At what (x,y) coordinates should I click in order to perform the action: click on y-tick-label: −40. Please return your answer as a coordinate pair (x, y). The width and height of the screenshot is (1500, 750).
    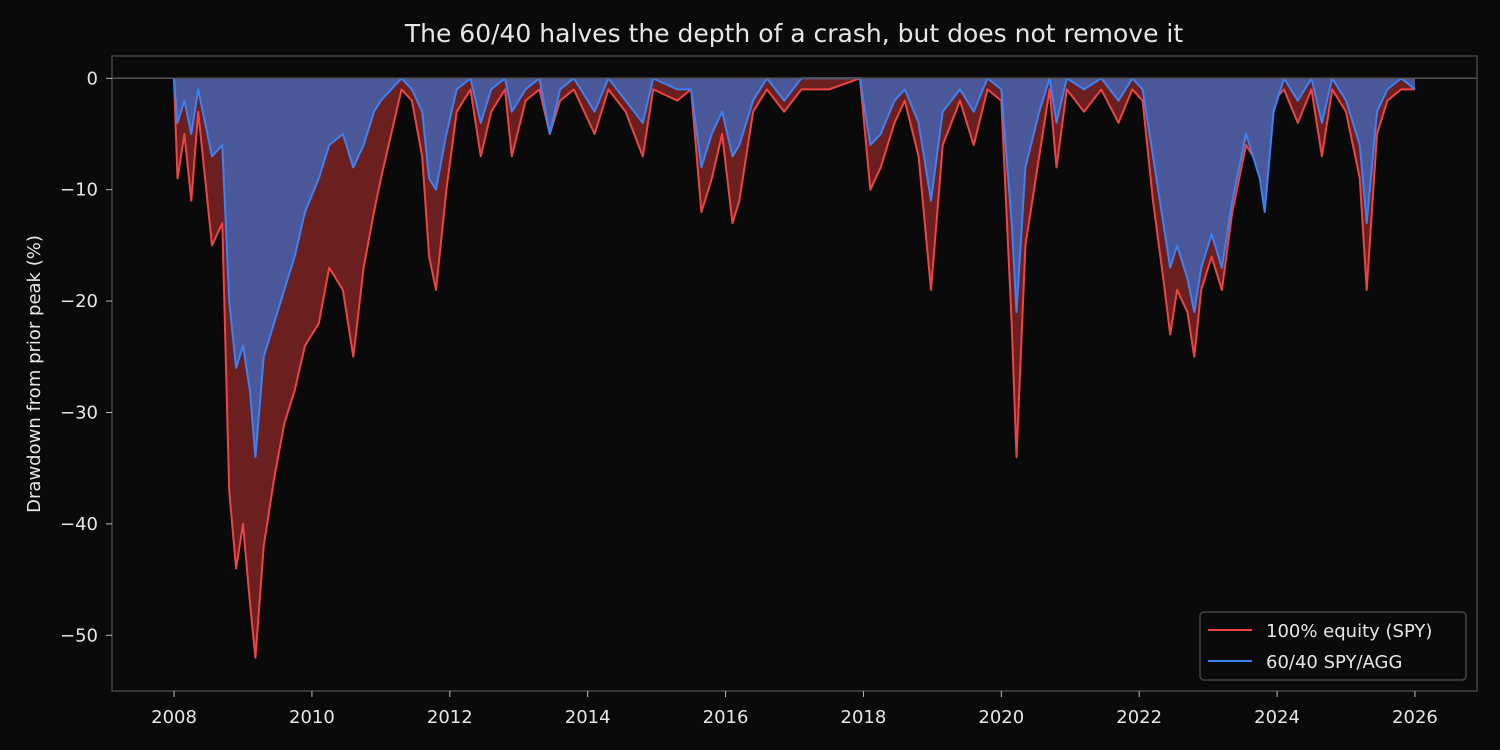
    Looking at the image, I should click on (79, 524).